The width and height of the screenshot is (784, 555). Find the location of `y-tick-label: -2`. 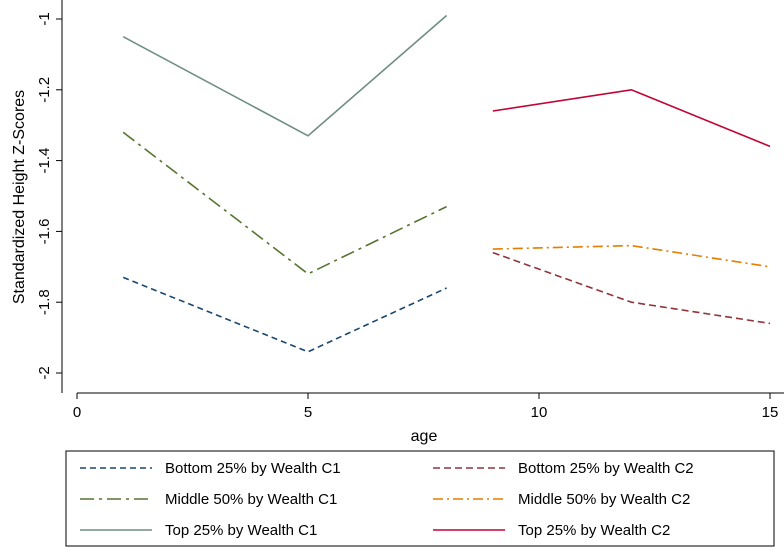

y-tick-label: -2 is located at coordinates (44, 372).